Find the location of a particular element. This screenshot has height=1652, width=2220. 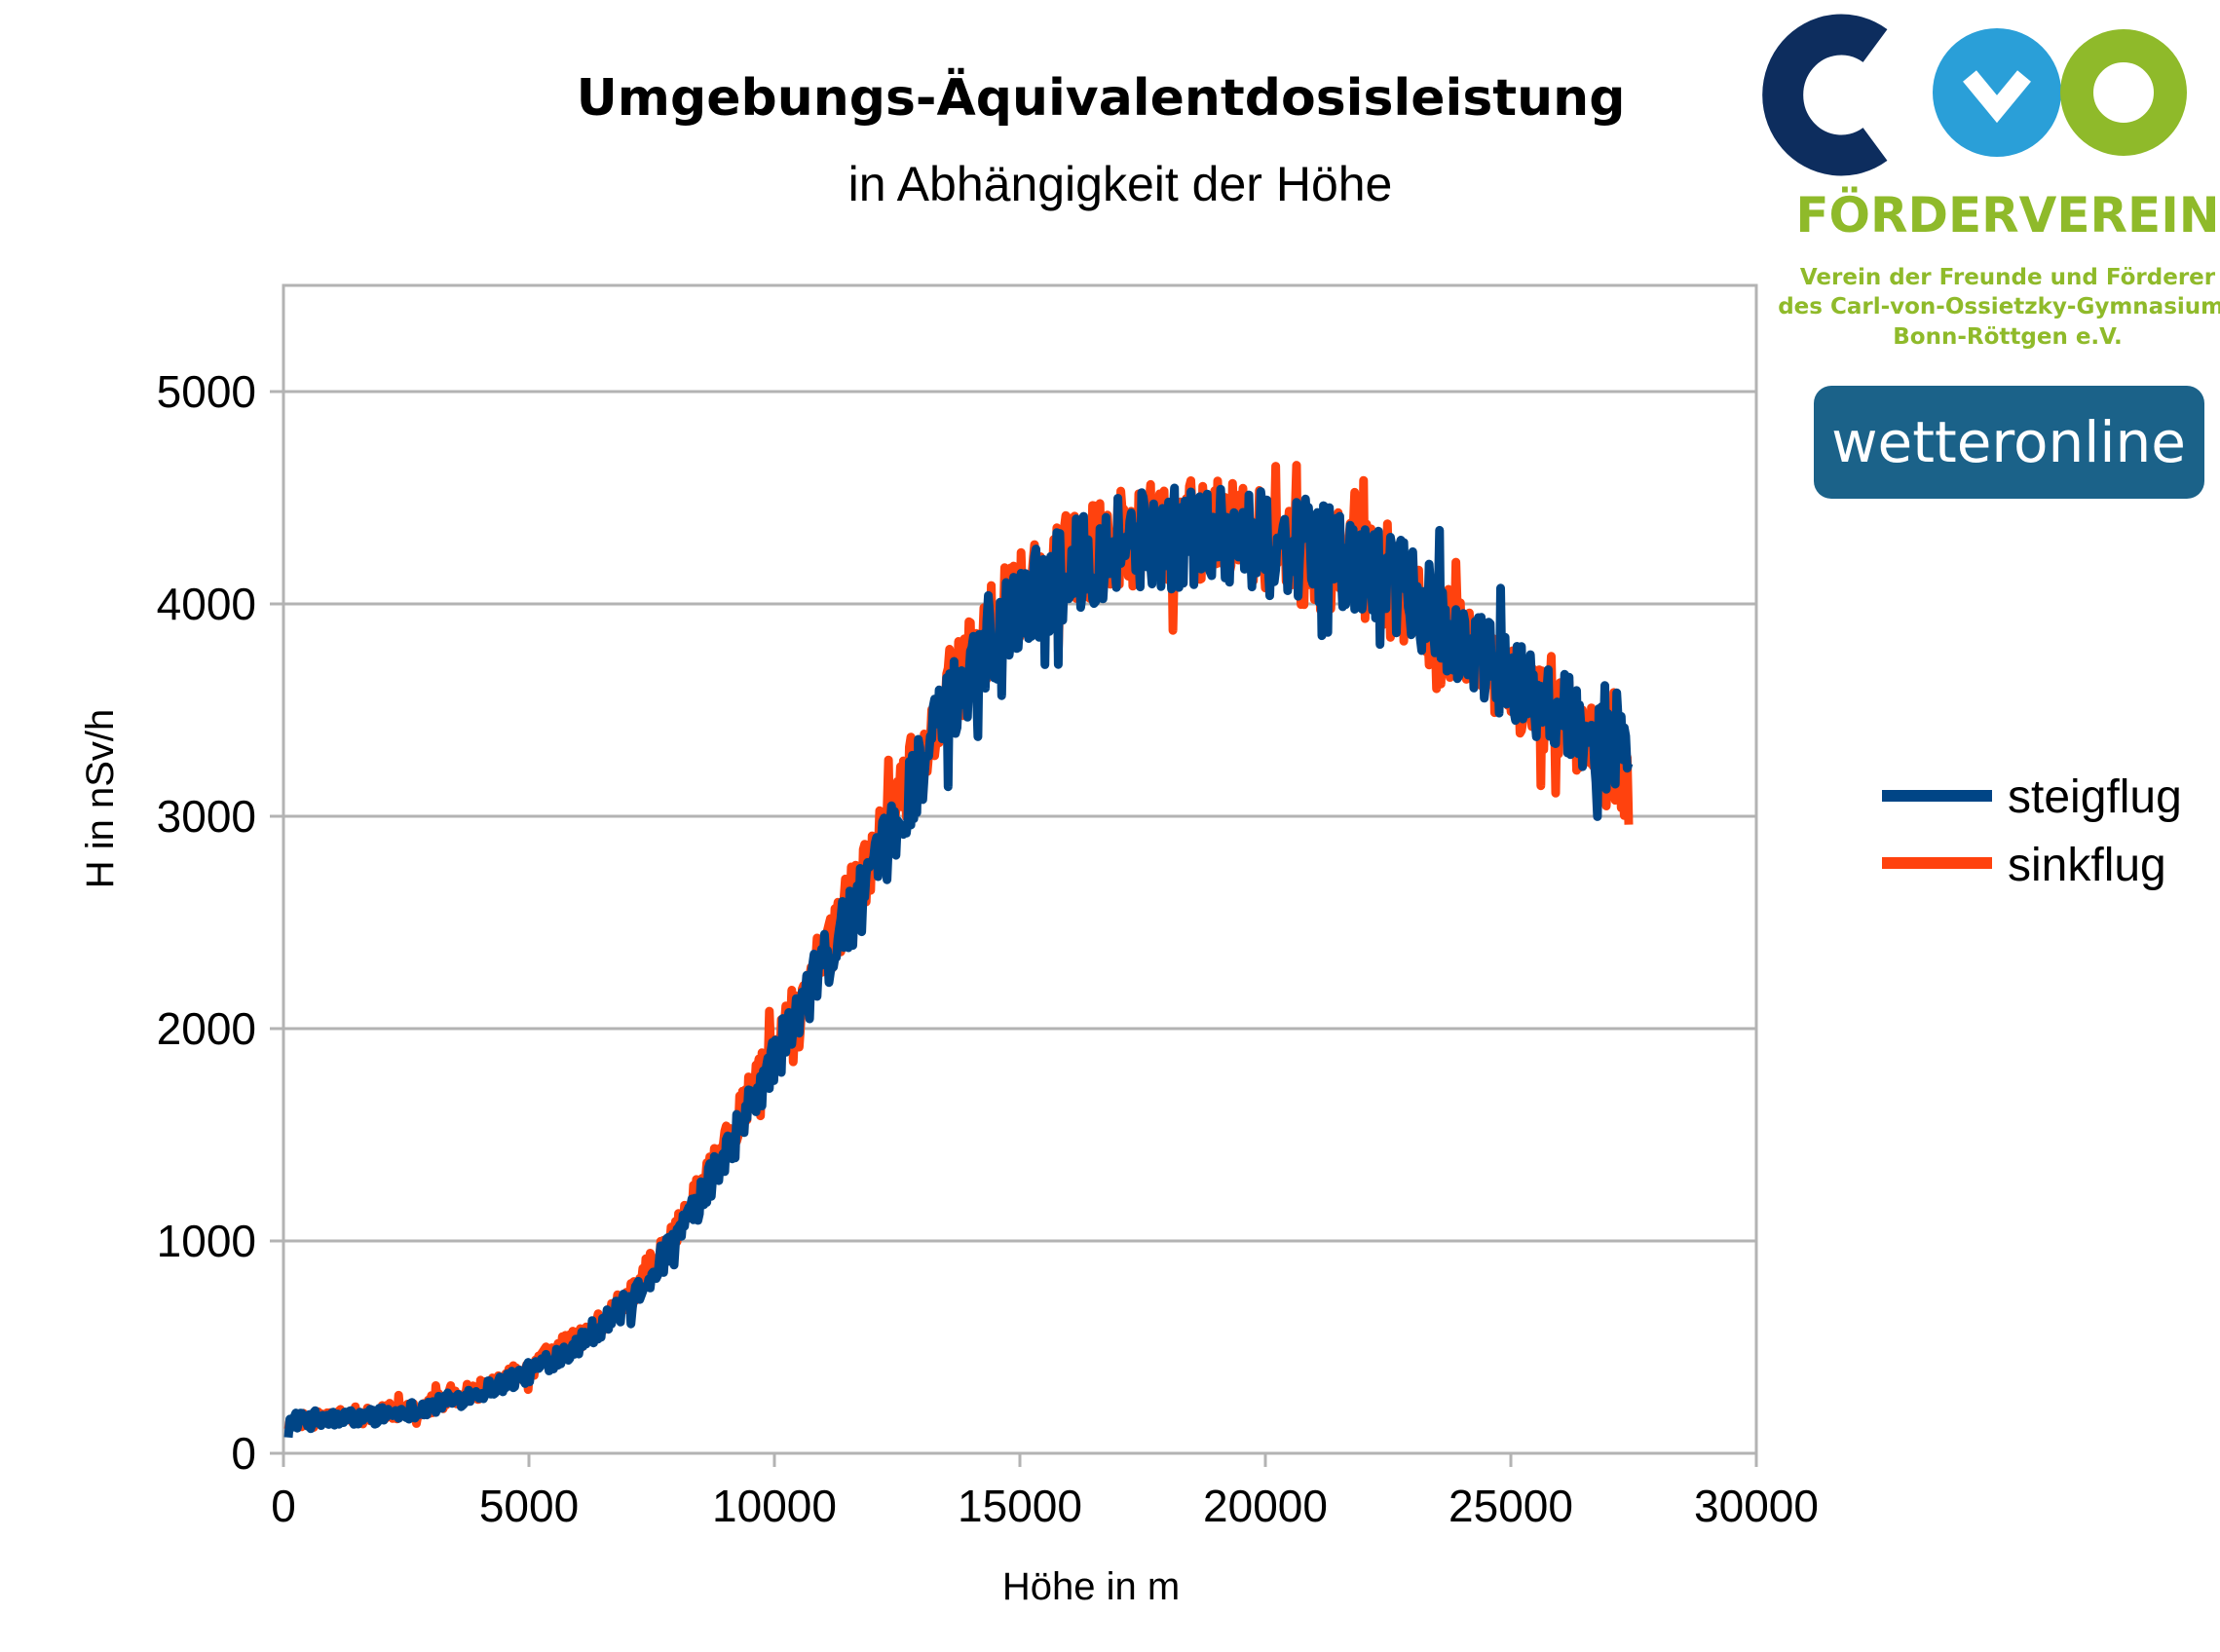

cvo-c-shape is located at coordinates (1825, 95).